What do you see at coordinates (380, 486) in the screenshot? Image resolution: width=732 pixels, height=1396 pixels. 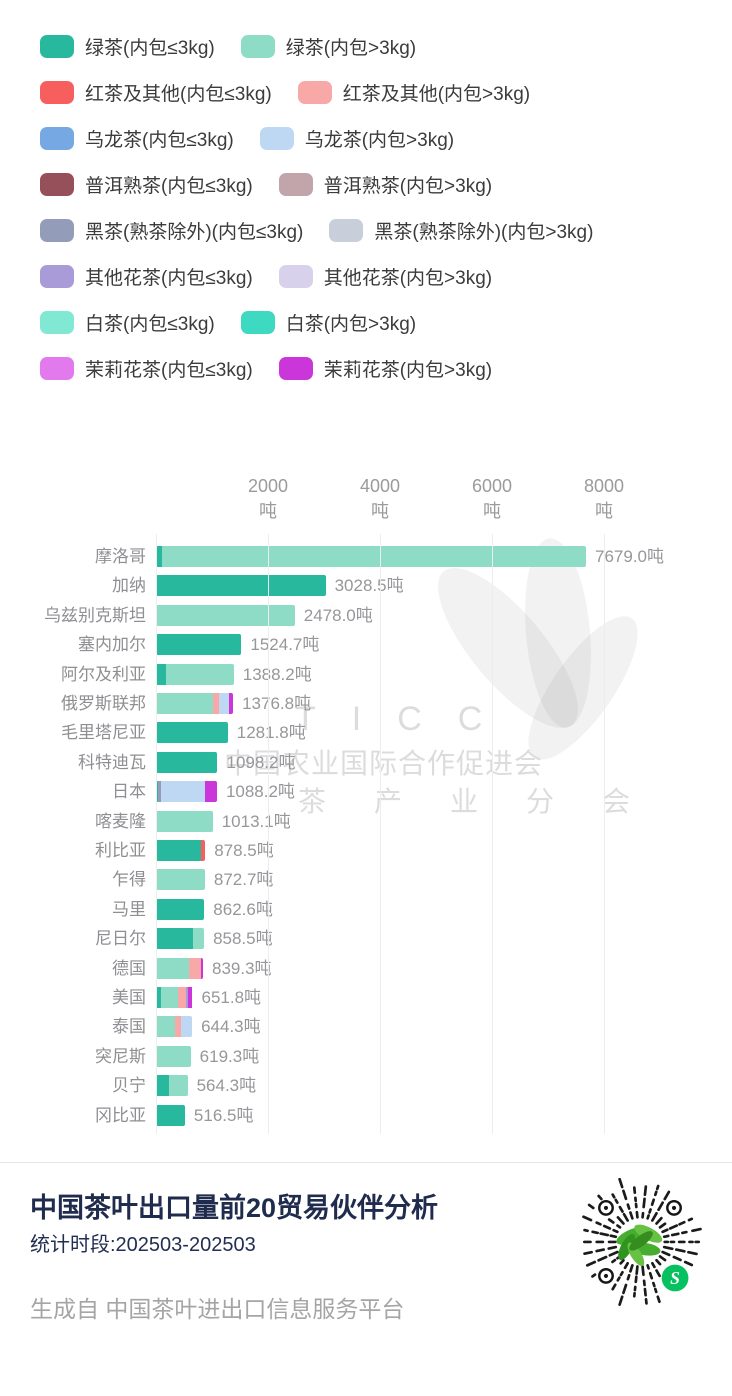 I see `axis-tick-value: 4000` at bounding box center [380, 486].